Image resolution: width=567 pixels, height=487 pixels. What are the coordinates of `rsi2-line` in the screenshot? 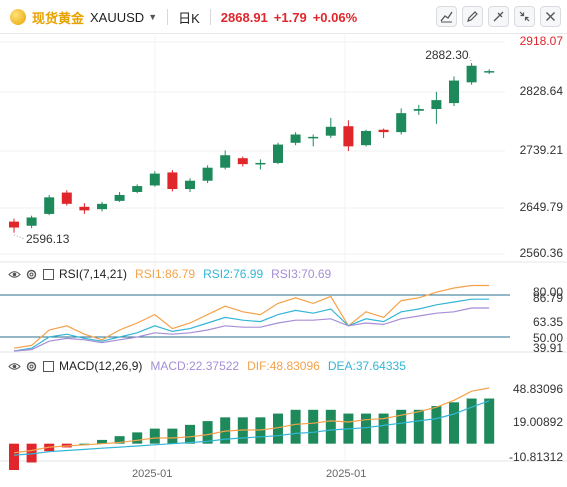 It's located at (251, 325).